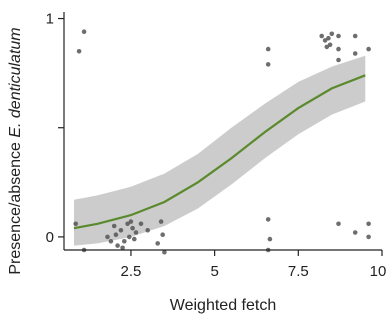 The height and width of the screenshot is (323, 392). Describe the element at coordinates (131, 271) in the screenshot. I see `x-tick-label: 2.5` at that location.